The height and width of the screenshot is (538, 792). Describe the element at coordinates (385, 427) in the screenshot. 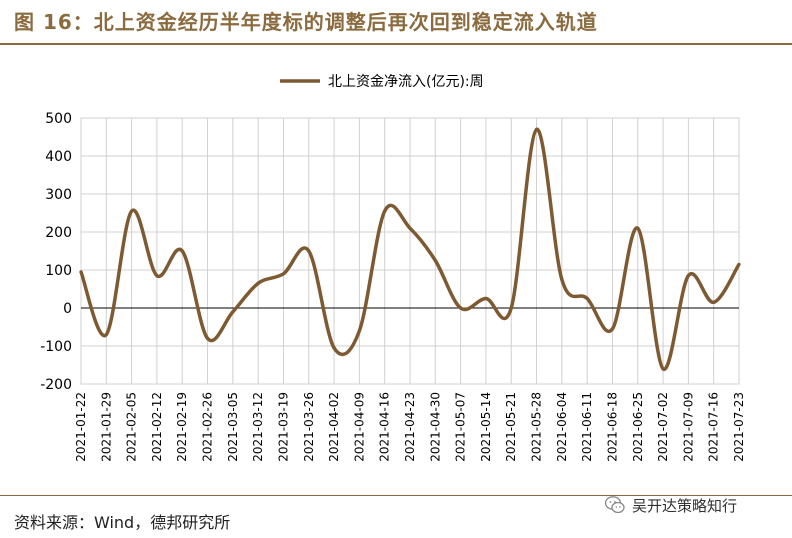

I see `x-tick-label: 2021-04-16` at that location.